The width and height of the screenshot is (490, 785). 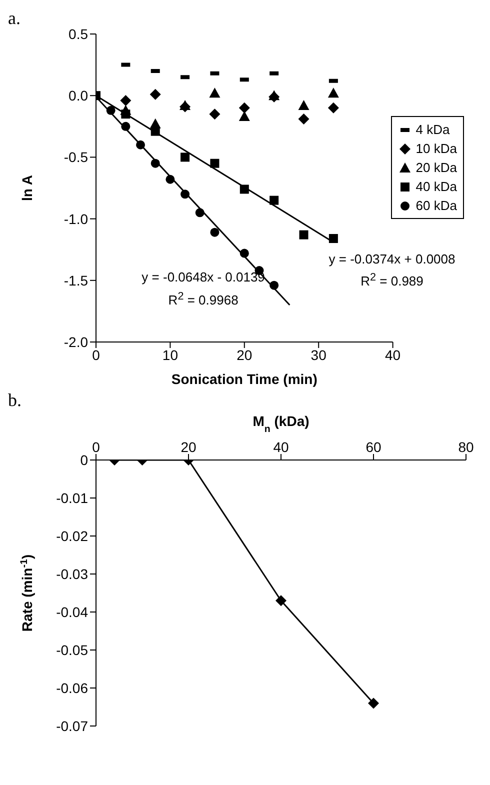 I want to click on text: b., so click(x=15, y=400).